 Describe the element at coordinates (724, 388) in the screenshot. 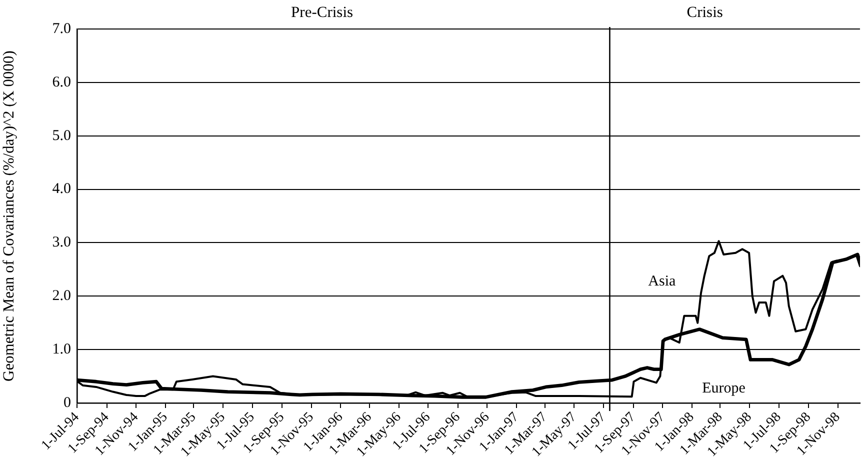

I see `series-label: Europe` at that location.